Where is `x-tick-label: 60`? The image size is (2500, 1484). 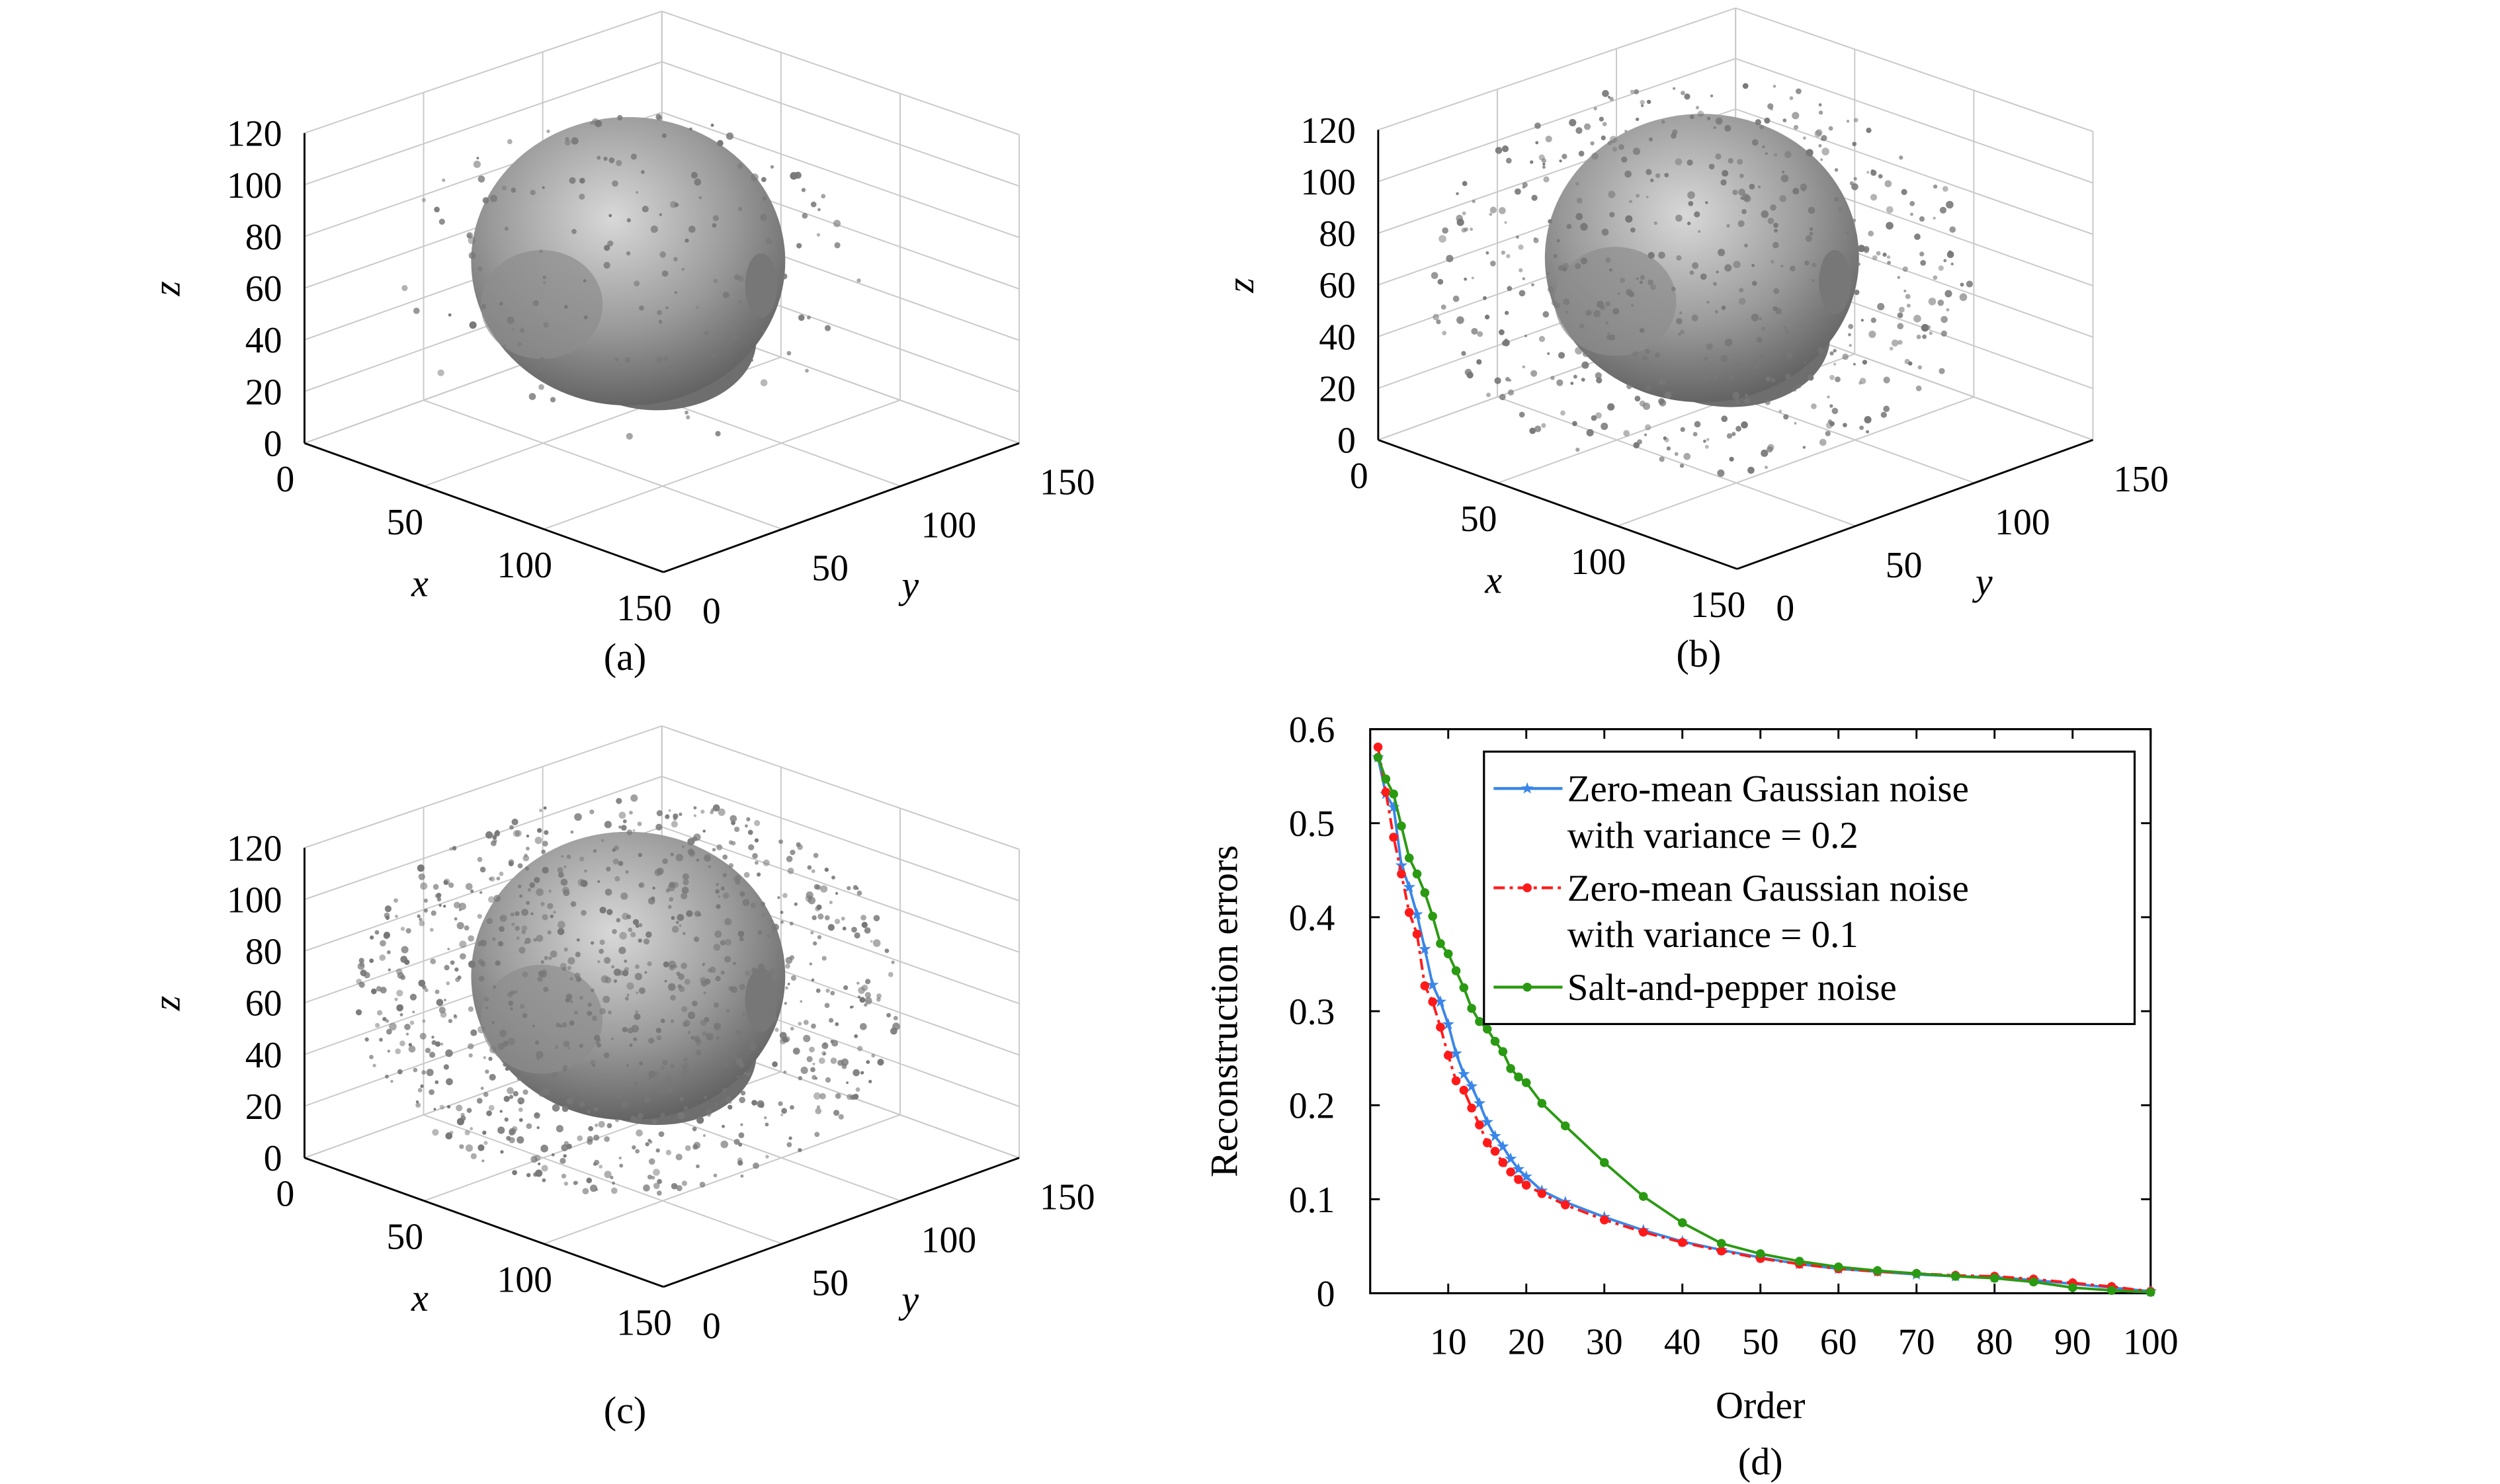 x-tick-label: 60 is located at coordinates (1838, 1343).